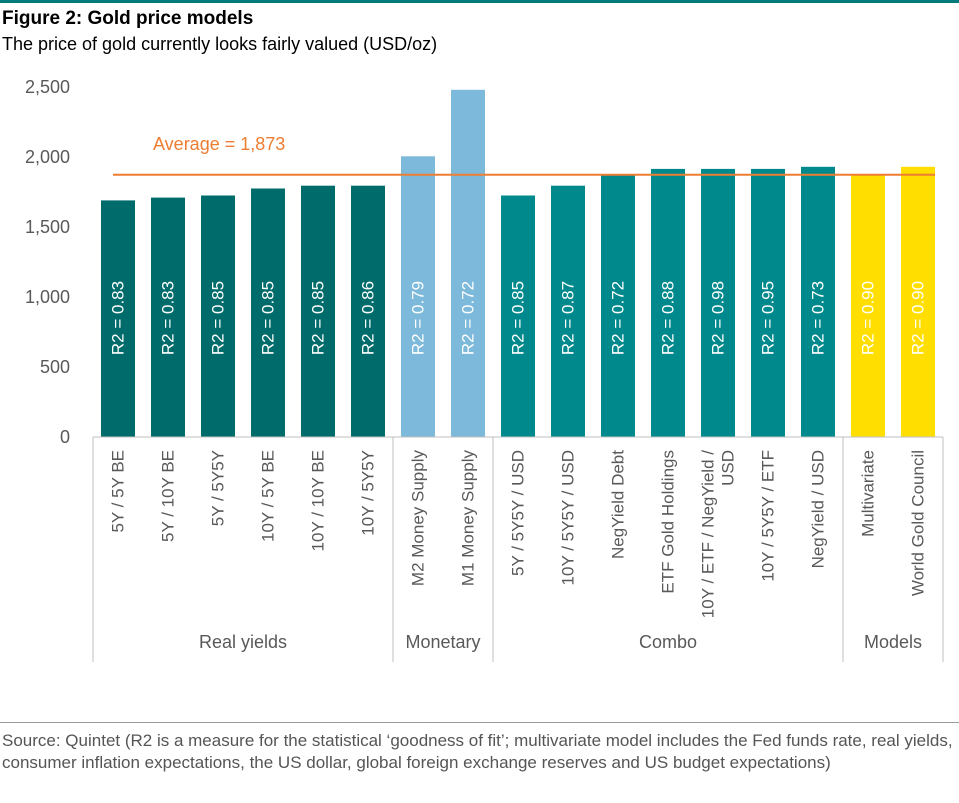 This screenshot has height=803, width=959. What do you see at coordinates (47, 297) in the screenshot?
I see `y-tick-label: 1,000` at bounding box center [47, 297].